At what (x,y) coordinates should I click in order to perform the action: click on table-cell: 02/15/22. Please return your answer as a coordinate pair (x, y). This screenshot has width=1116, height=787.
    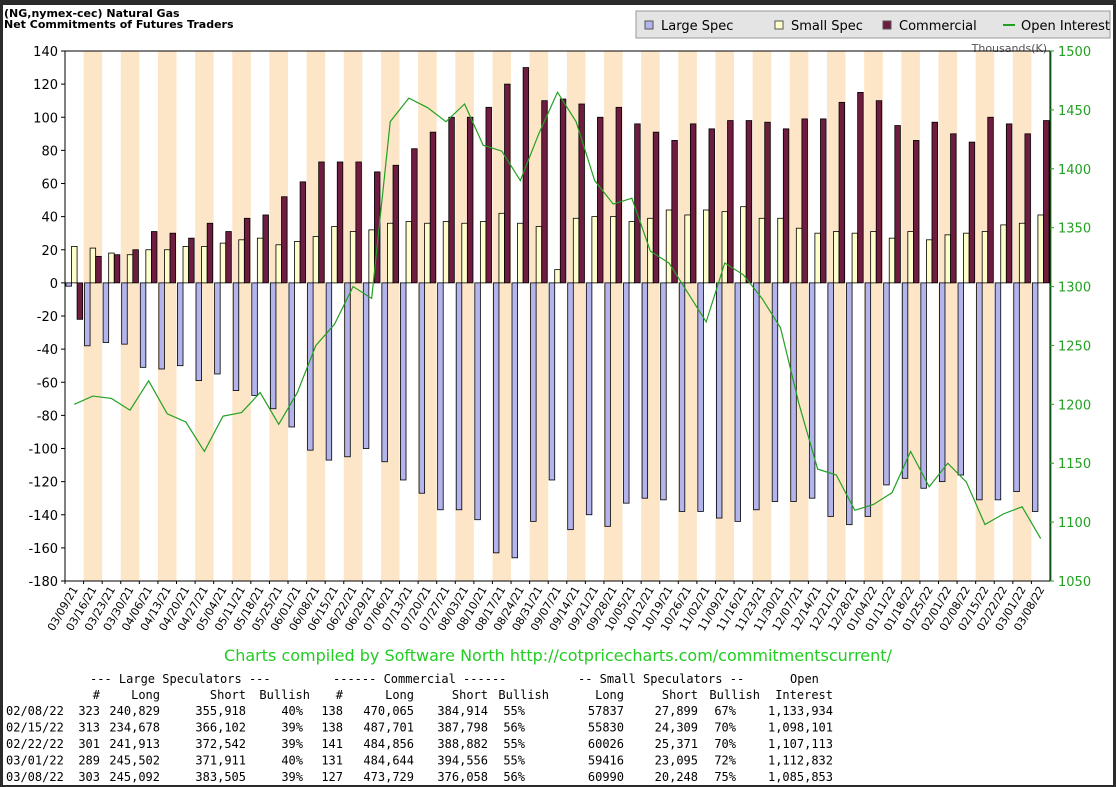
    Looking at the image, I should click on (35, 728).